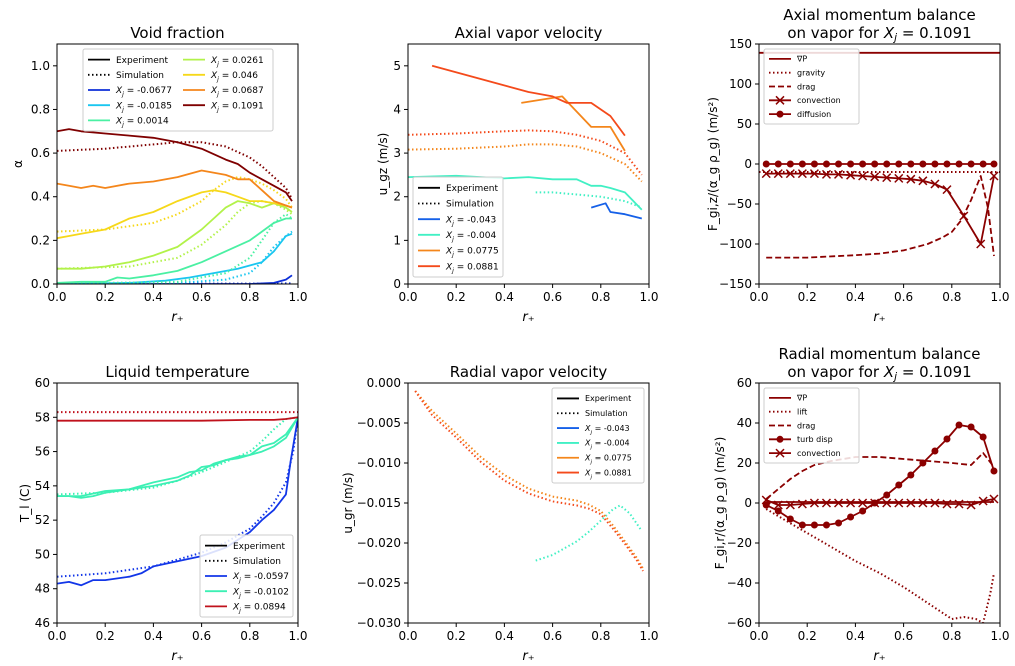  What do you see at coordinates (42, 554) in the screenshot?
I see `y-tick-label: 50` at bounding box center [42, 554].